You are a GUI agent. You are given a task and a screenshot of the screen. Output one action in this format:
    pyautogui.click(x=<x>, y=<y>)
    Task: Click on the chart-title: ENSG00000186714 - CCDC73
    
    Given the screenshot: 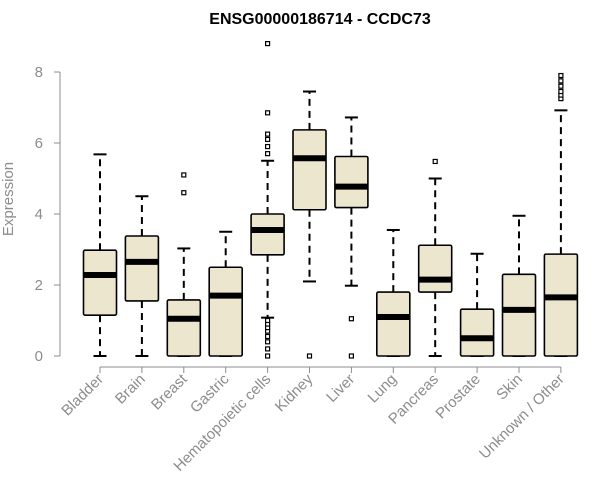 What is the action you would take?
    pyautogui.click(x=320, y=19)
    